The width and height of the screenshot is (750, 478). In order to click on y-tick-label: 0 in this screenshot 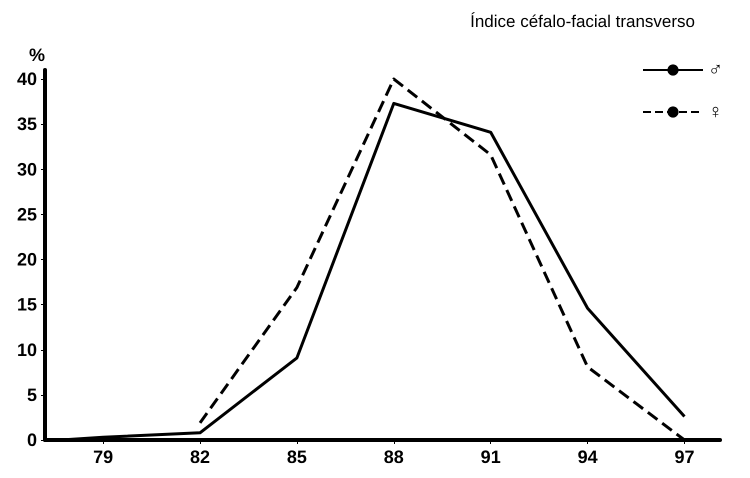, I will do `click(31, 440)`.